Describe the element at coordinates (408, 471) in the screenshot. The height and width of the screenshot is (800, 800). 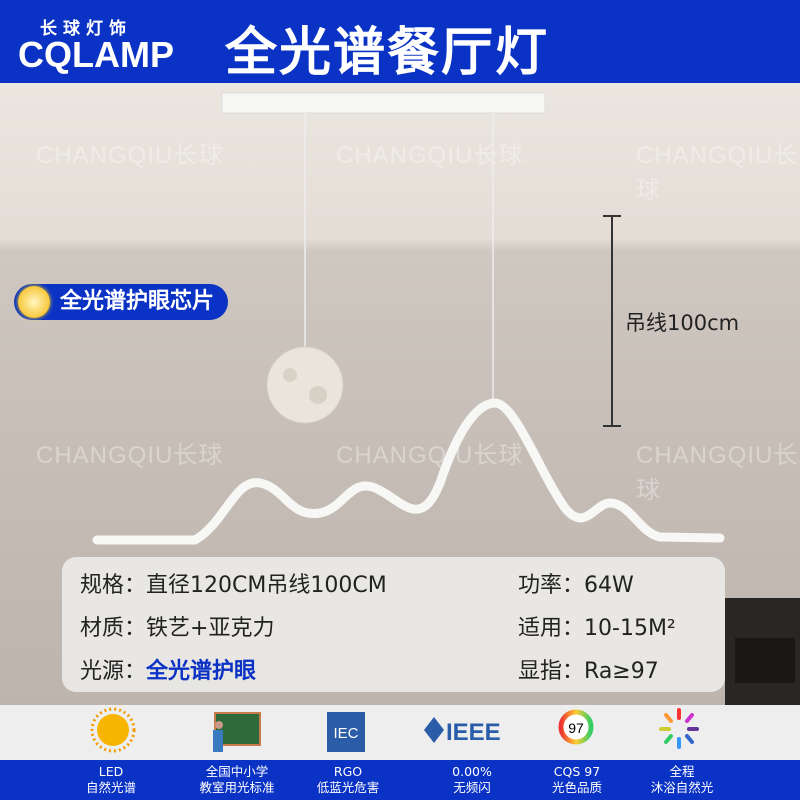
I see `wave-lamp-body` at that location.